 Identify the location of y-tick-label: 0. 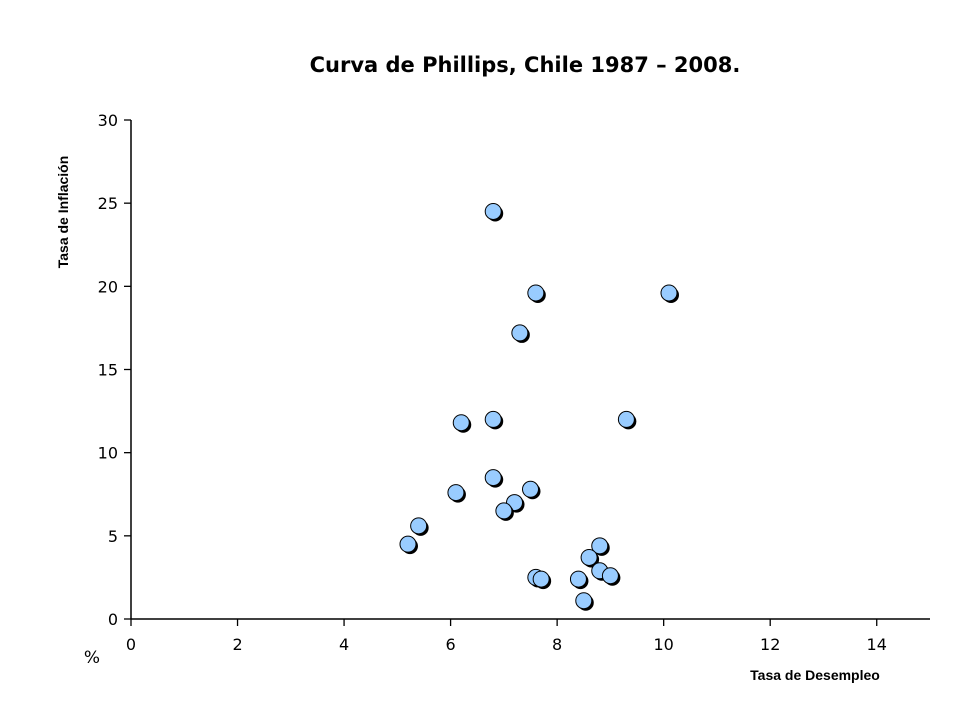
(113, 619).